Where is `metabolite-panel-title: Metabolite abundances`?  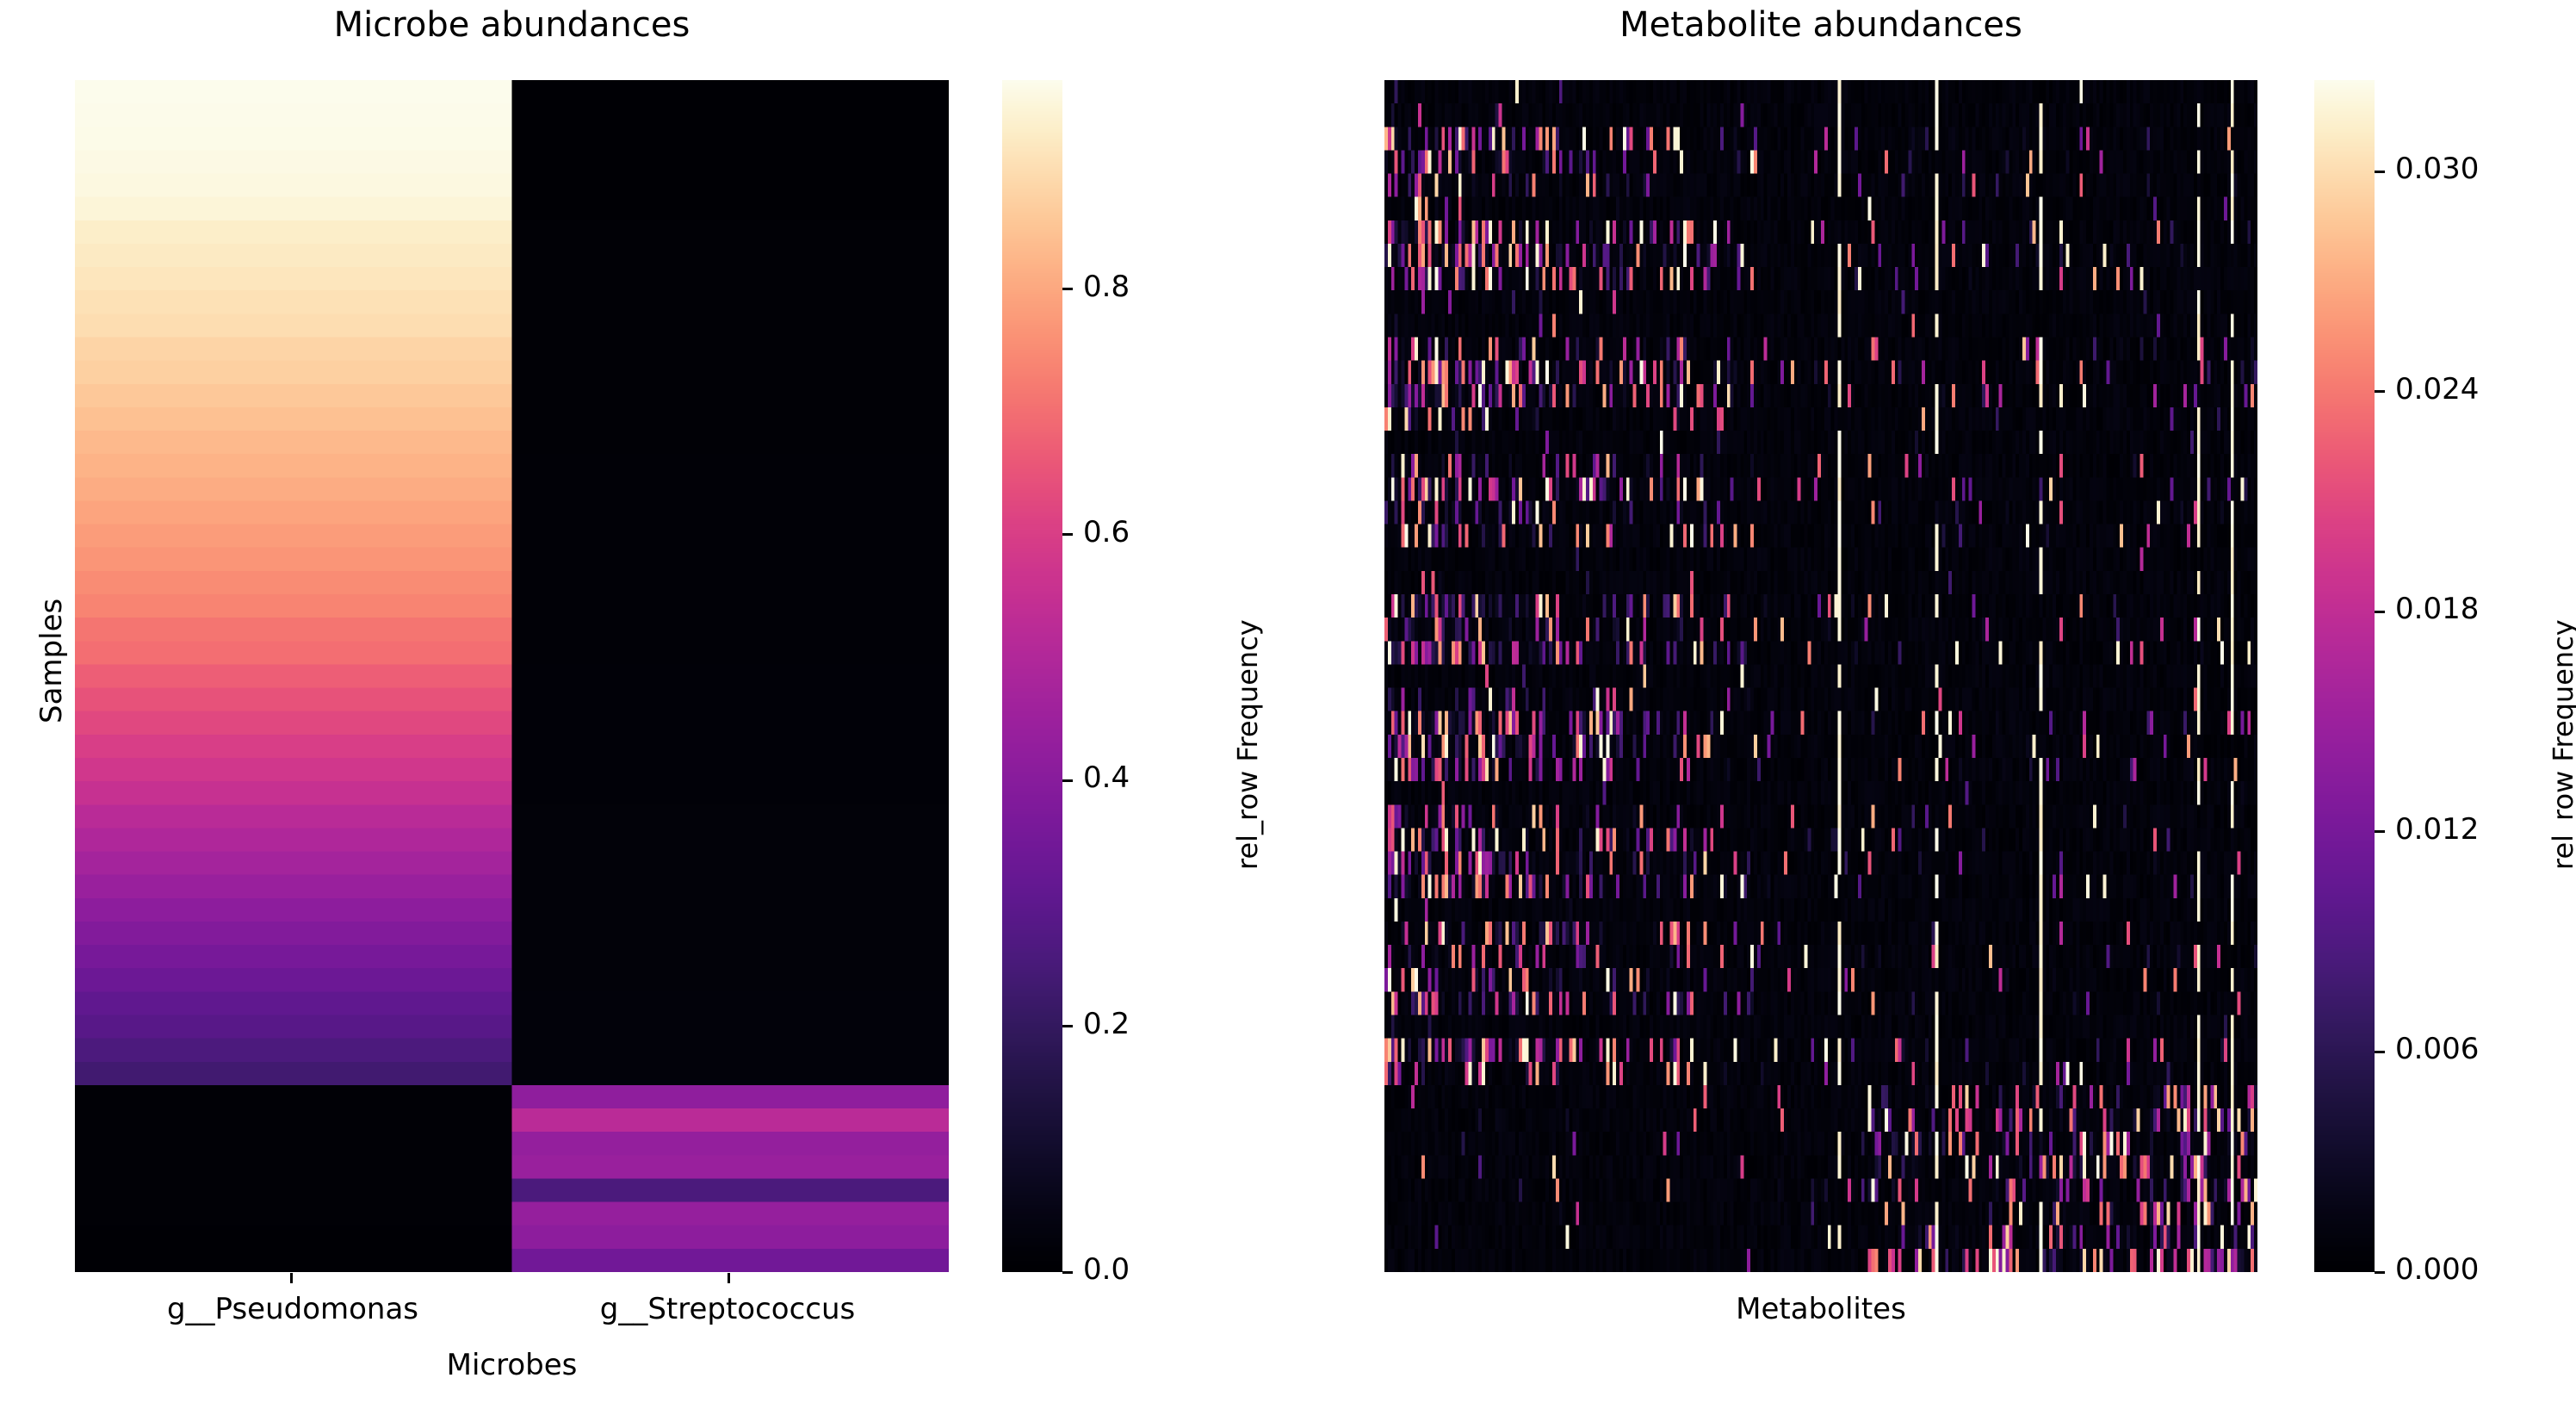 metabolite-panel-title: Metabolite abundances is located at coordinates (1821, 25).